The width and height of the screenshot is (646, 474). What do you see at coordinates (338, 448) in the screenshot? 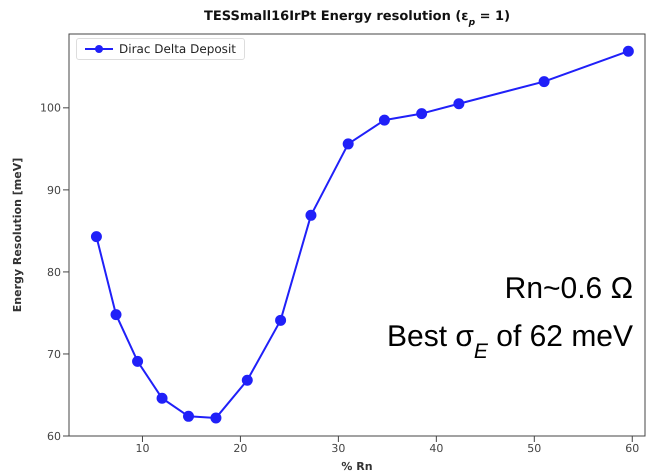
I see `x-tick-label: 30` at bounding box center [338, 448].